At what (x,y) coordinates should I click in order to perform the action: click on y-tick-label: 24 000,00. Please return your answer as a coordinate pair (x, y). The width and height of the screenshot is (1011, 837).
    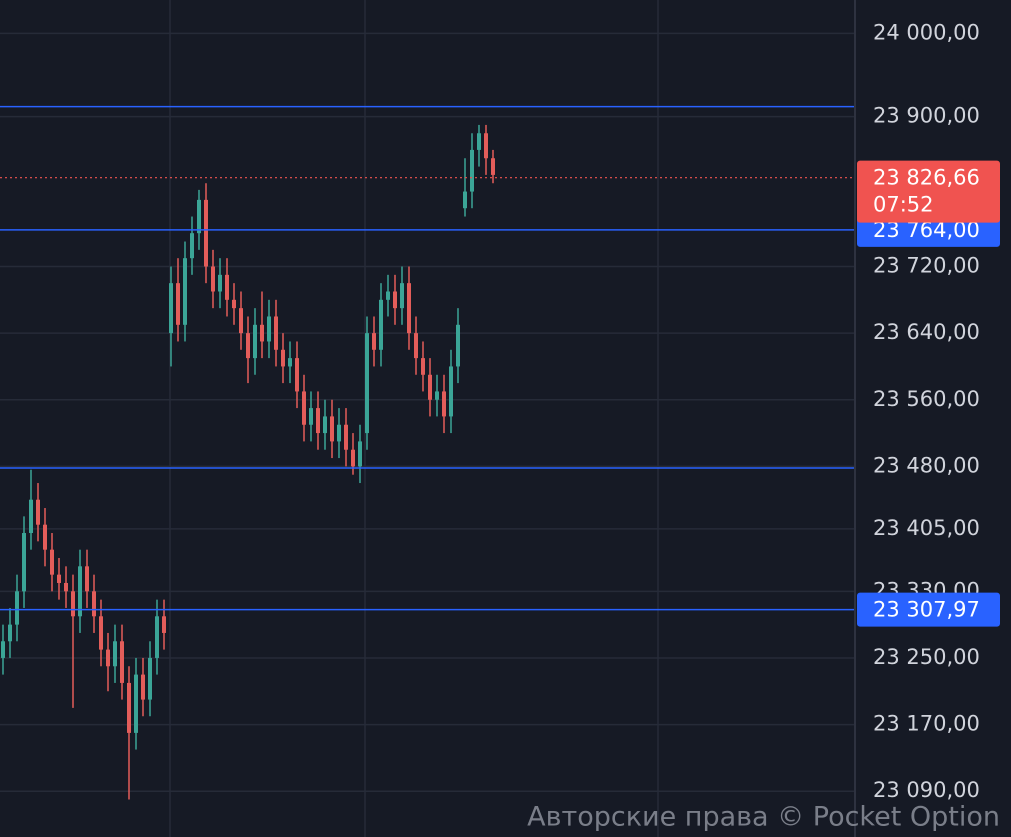
    Looking at the image, I should click on (926, 32).